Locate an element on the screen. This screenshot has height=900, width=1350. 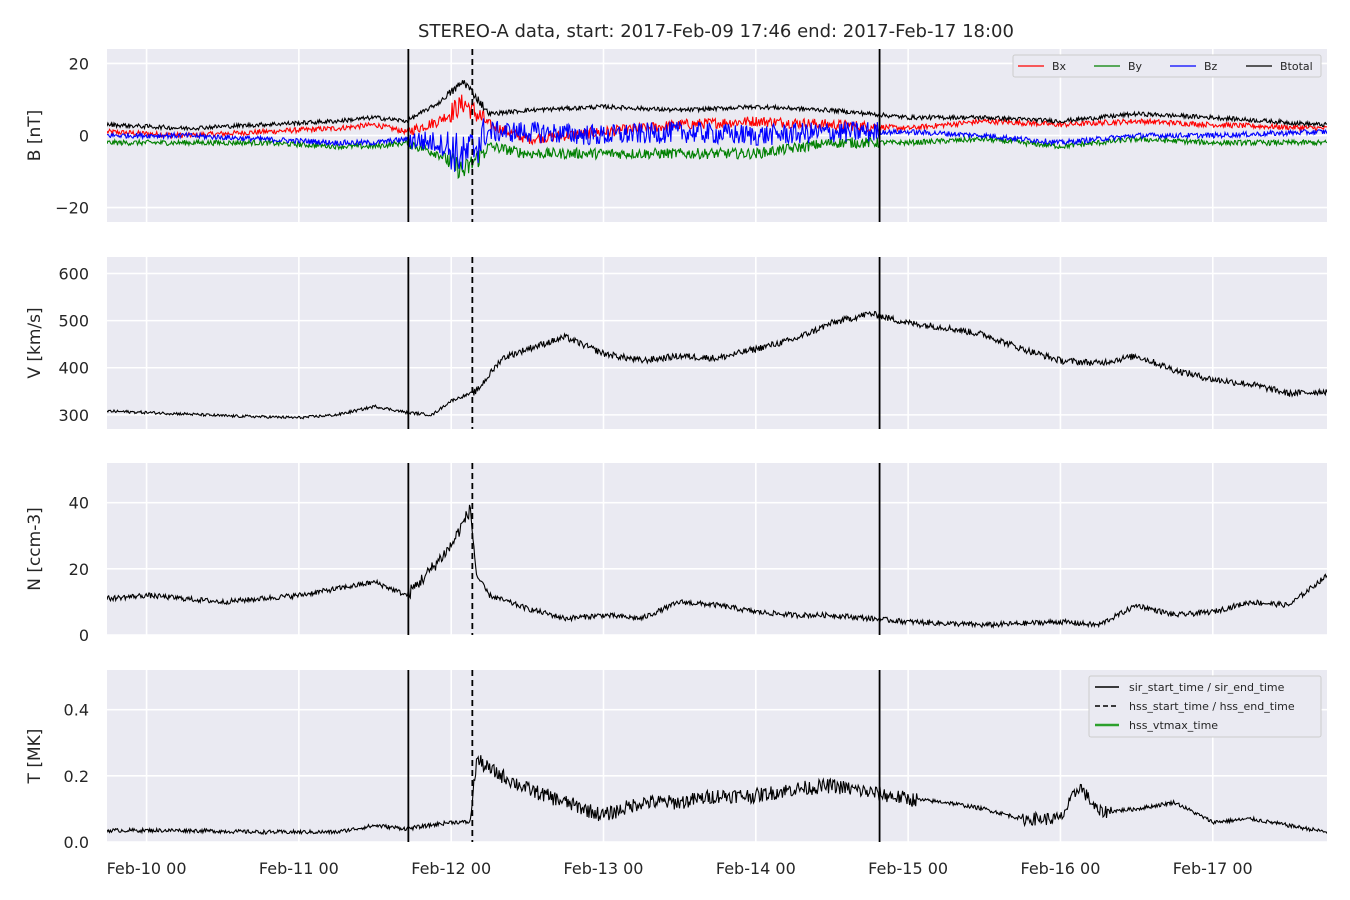
legend-label: hss_vtmax_time is located at coordinates (1173, 725).